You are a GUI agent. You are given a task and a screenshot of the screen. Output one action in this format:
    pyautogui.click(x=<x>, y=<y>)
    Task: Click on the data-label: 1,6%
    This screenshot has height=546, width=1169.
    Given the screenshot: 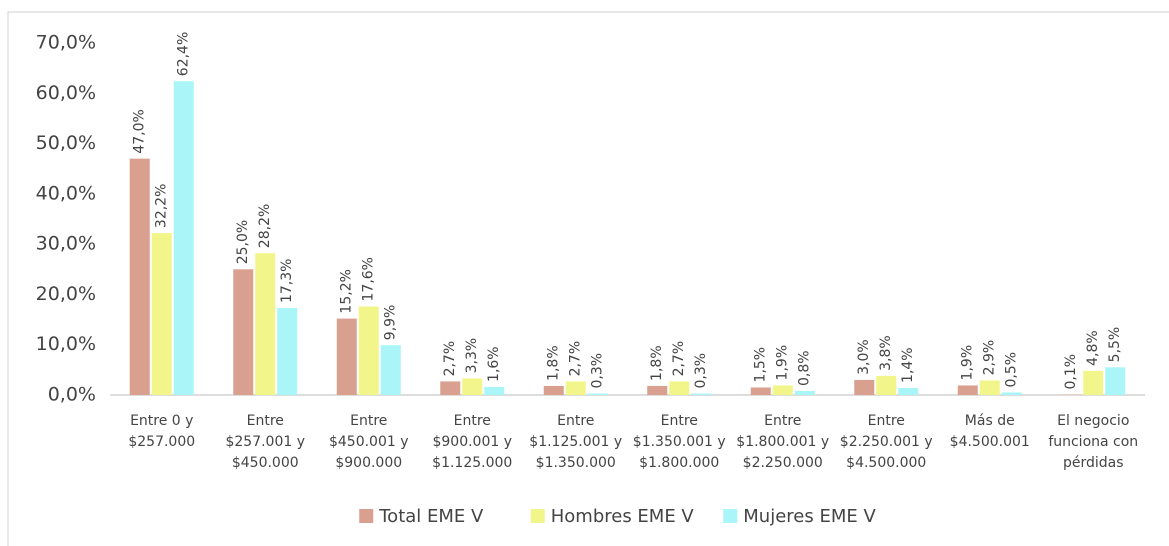 What is the action you would take?
    pyautogui.click(x=494, y=364)
    